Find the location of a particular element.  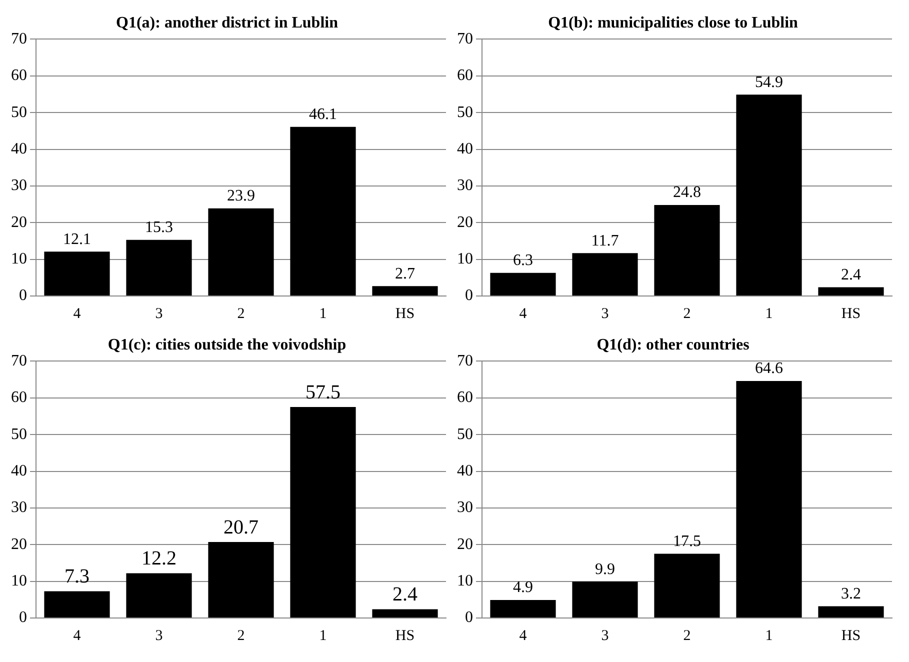

chart-title: Q1(d): other countries is located at coordinates (673, 345).